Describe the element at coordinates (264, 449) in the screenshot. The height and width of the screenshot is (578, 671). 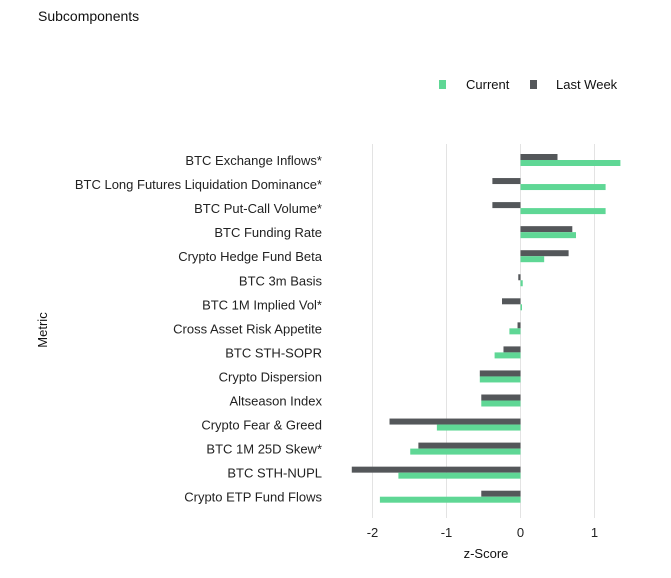
I see `category-label: BTC 1M 25D Skew*` at that location.